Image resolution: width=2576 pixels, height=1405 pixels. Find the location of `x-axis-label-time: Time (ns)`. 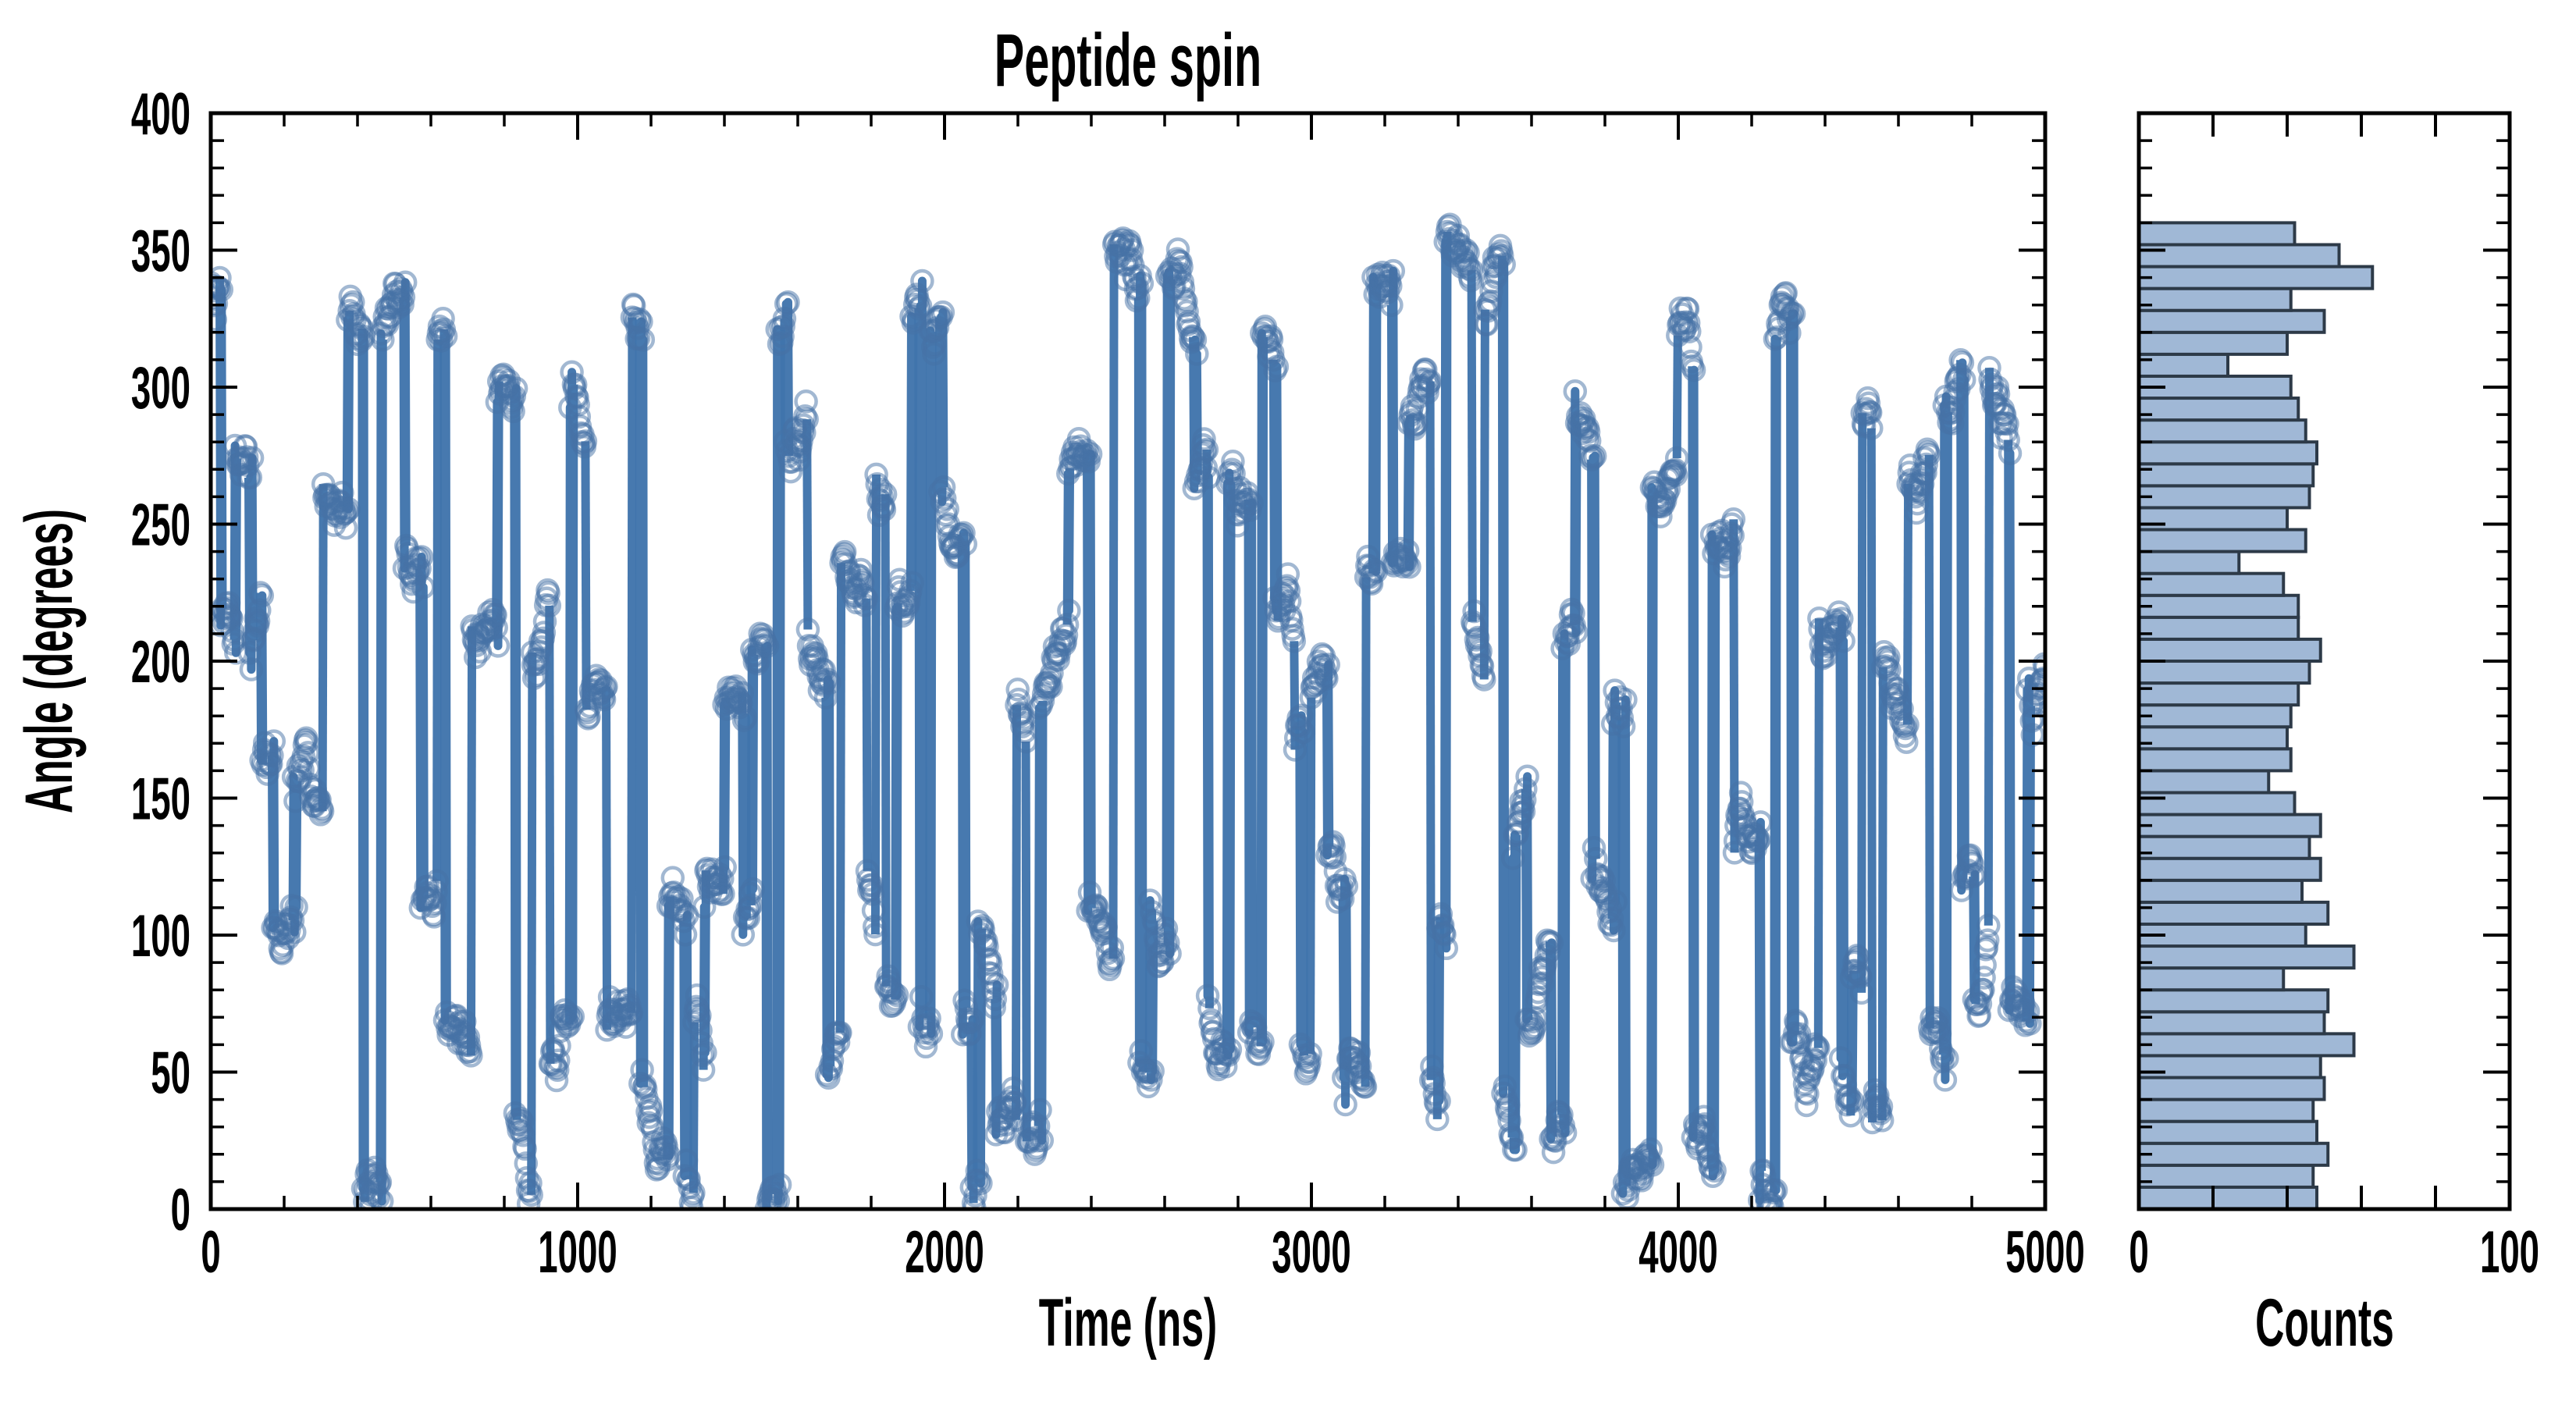

x-axis-label-time: Time (ns) is located at coordinates (1128, 1323).